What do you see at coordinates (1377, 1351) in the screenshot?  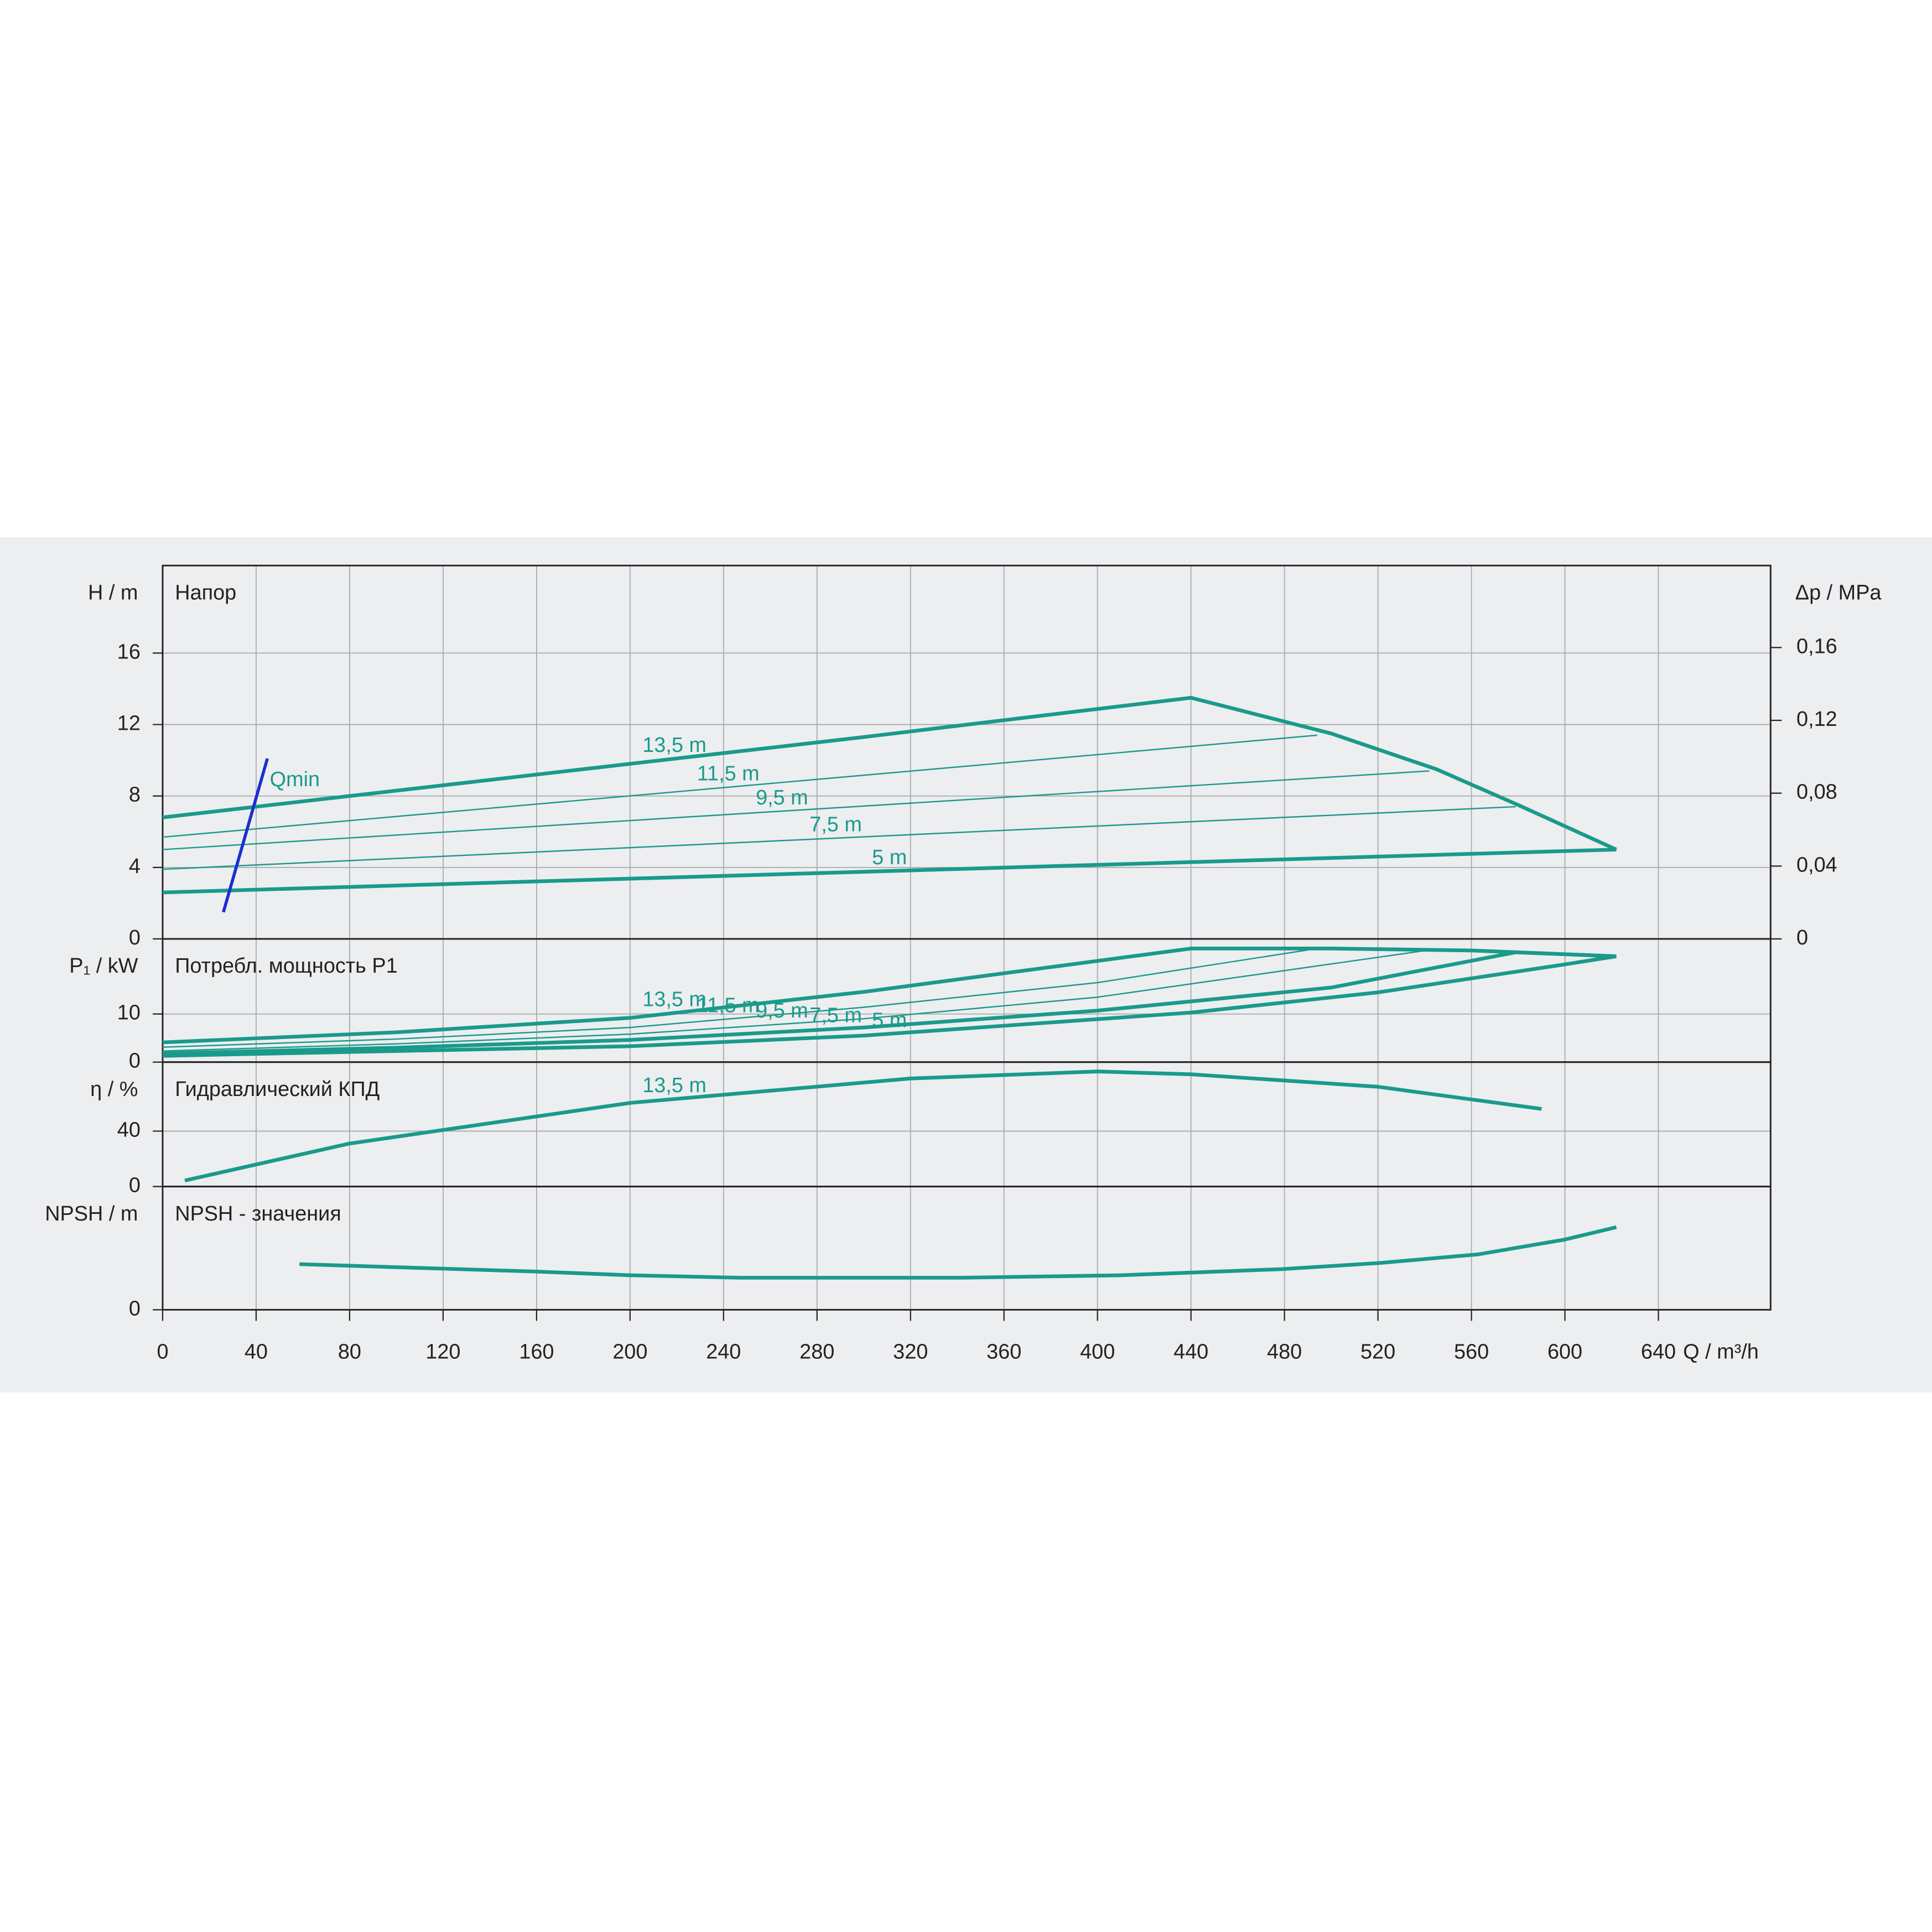 I see `x-tick-label: 520` at bounding box center [1377, 1351].